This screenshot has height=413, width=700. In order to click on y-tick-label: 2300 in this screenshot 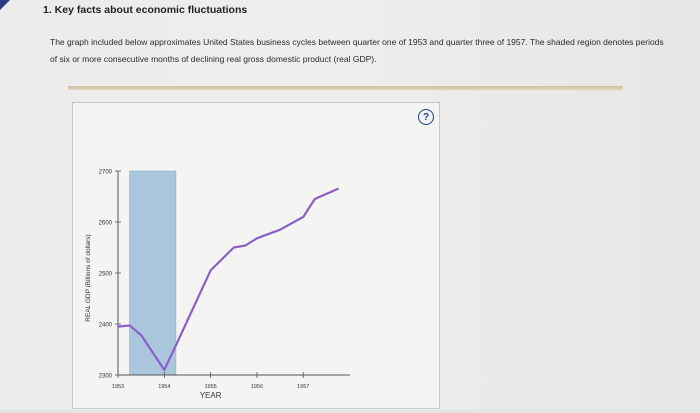, I will do `click(106, 377)`.